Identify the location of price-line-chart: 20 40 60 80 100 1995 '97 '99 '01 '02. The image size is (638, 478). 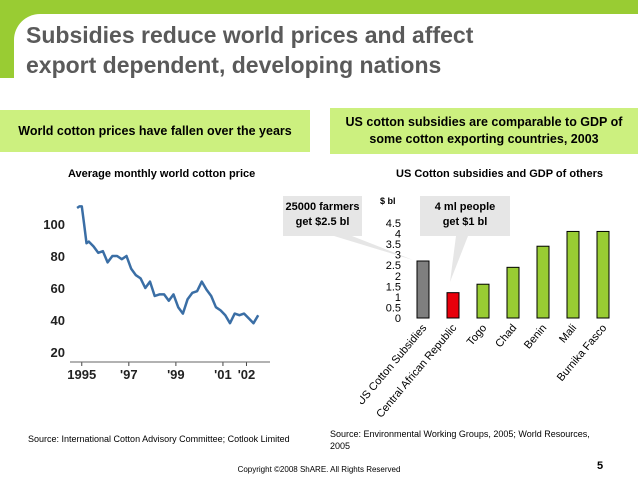
(156, 292).